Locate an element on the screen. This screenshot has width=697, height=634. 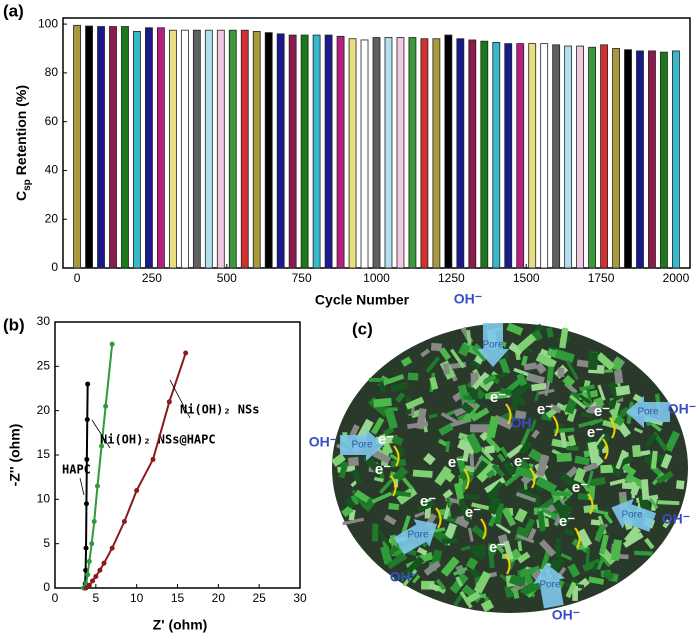
x-tick-label: 30 is located at coordinates (300, 598).